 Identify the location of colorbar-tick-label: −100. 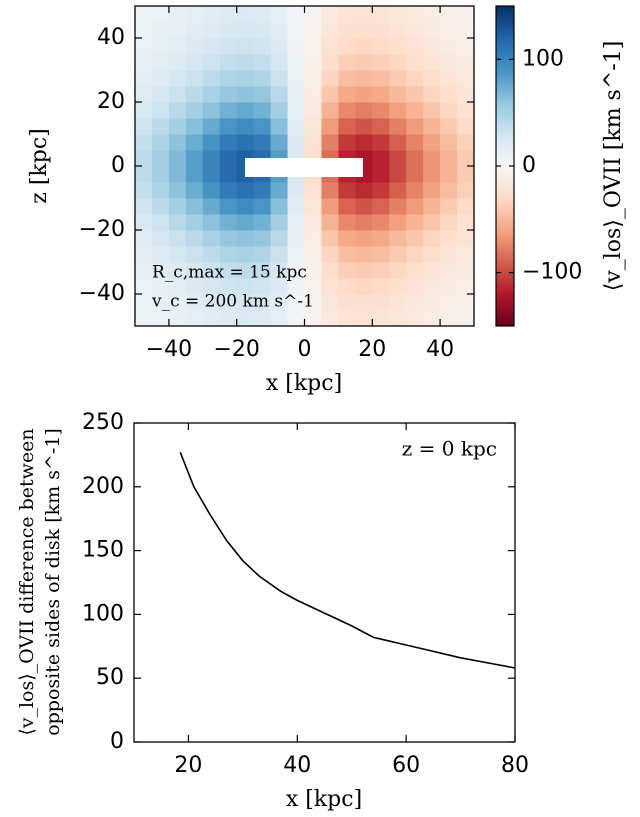
(552, 272).